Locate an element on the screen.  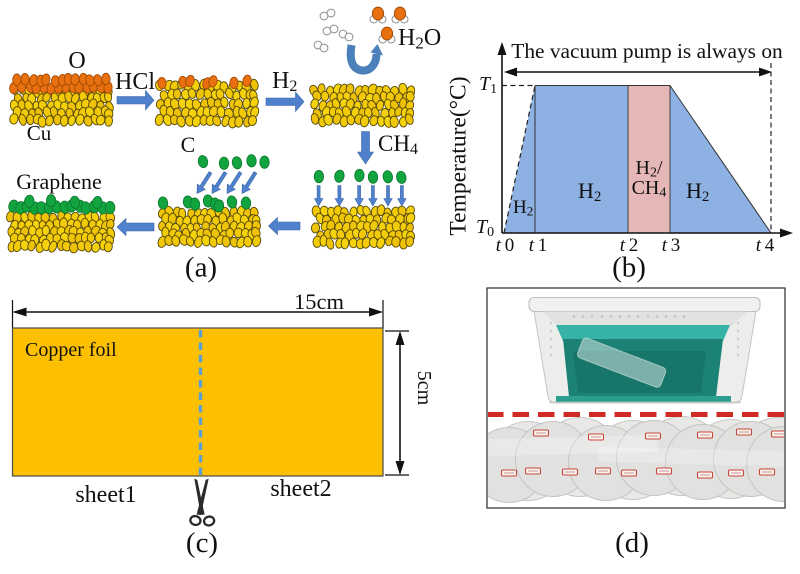
svg-text: Graphene is located at coordinates (59, 181).